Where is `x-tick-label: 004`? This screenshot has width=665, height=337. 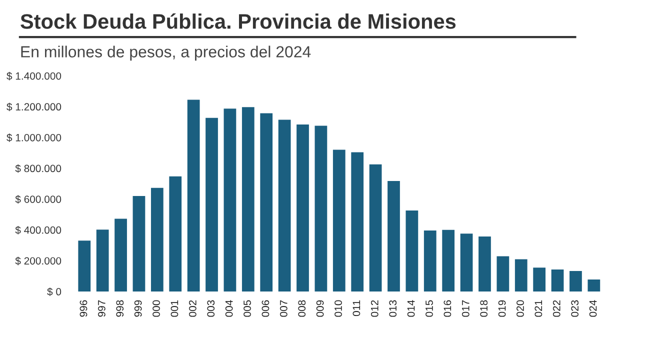 x-tick-label: 004 is located at coordinates (229, 308).